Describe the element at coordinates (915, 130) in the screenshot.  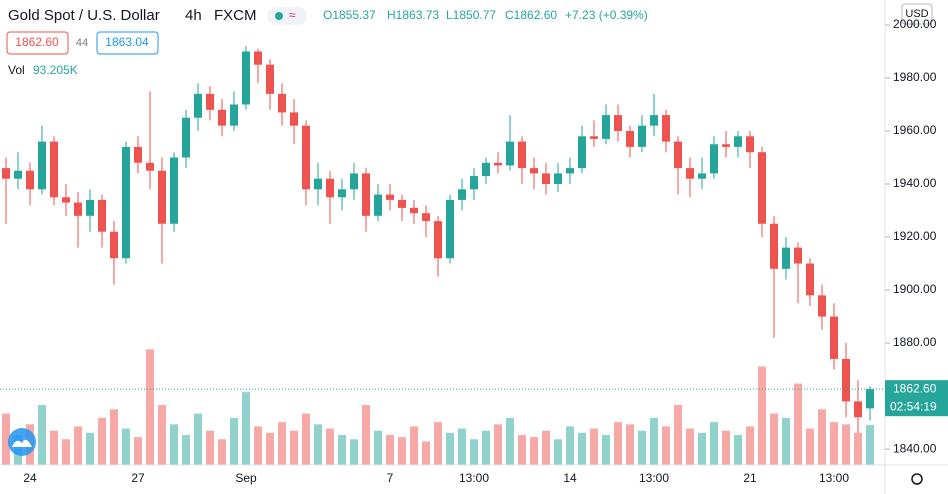
I see `y-tick-label: 1960.00` at that location.